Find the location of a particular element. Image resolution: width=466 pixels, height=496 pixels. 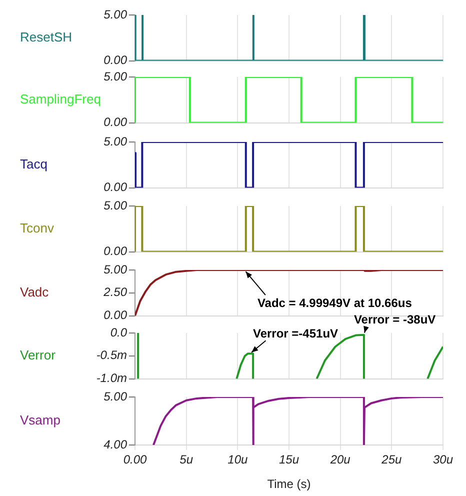

annotation: Verror = -38uV is located at coordinates (395, 319).